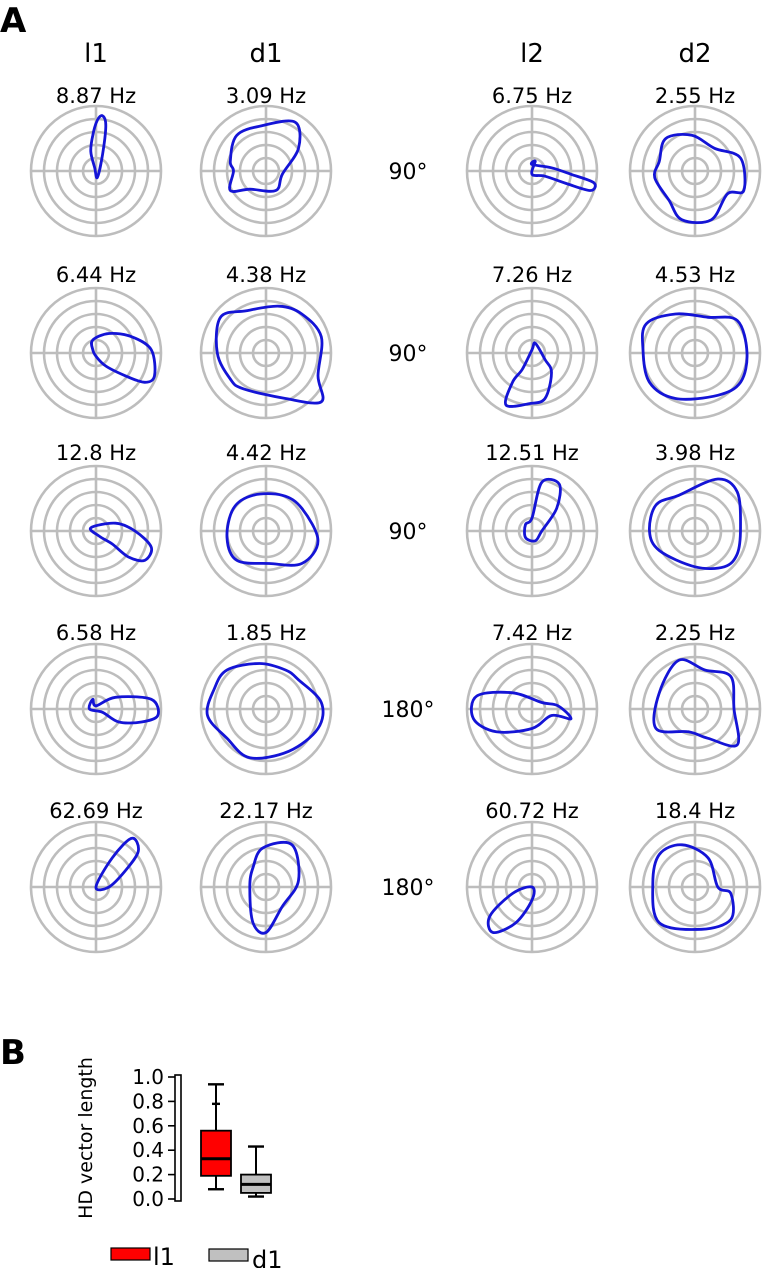 The image size is (769, 1268). What do you see at coordinates (236, 1140) in the screenshot?
I see `boxes` at bounding box center [236, 1140].